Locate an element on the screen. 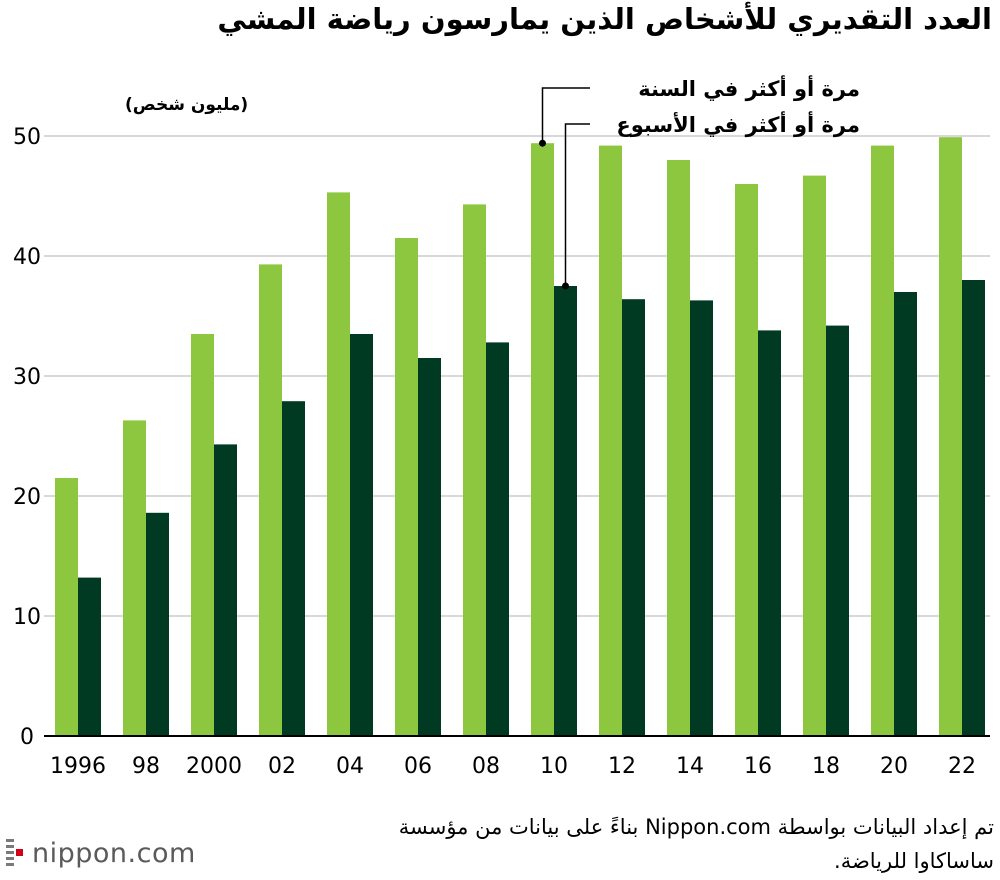 This screenshot has height=880, width=1000. logo-text: nippon.com is located at coordinates (114, 853).